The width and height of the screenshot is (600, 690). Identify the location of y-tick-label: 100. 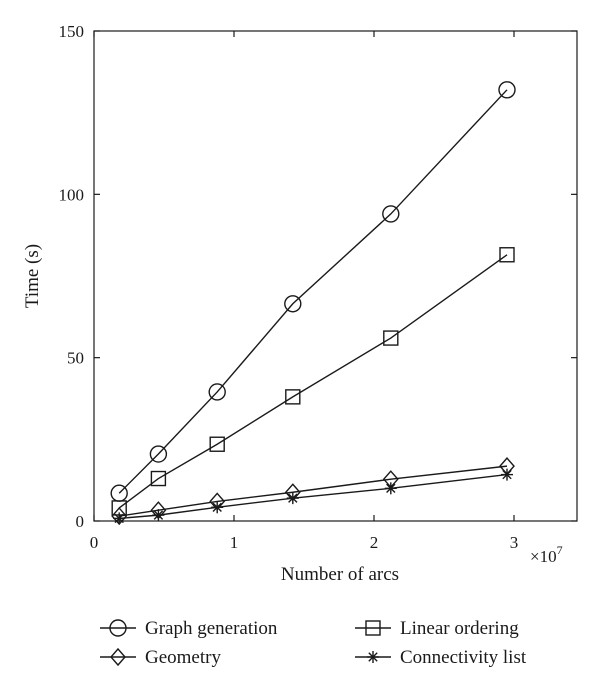
(72, 194).